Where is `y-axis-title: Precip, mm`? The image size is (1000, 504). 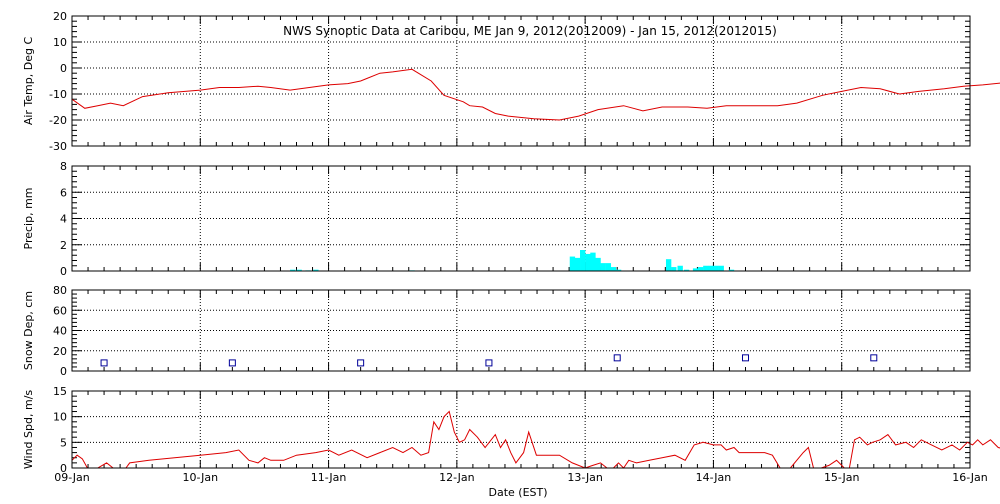
y-axis-title: Precip, mm is located at coordinates (28, 219).